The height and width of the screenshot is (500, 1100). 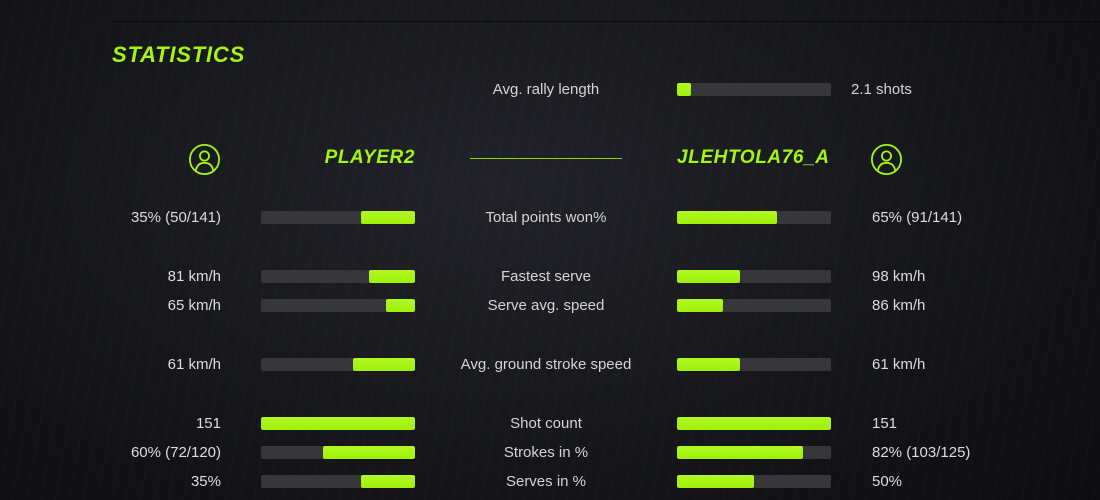 I want to click on players-divider, so click(x=546, y=158).